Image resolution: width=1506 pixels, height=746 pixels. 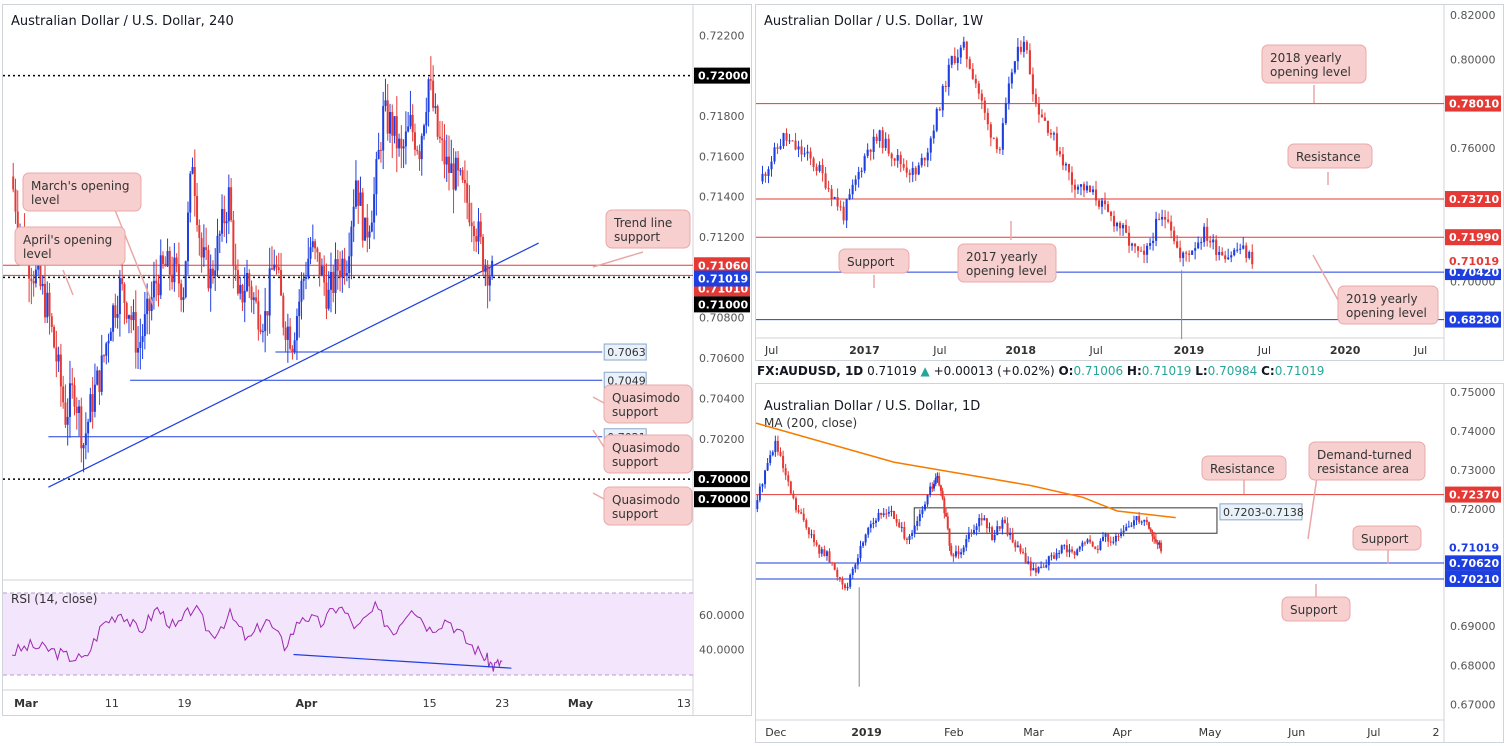 What do you see at coordinates (1474, 237) in the screenshot?
I see `level-7199-tag-text: 0.71990` at bounding box center [1474, 237].